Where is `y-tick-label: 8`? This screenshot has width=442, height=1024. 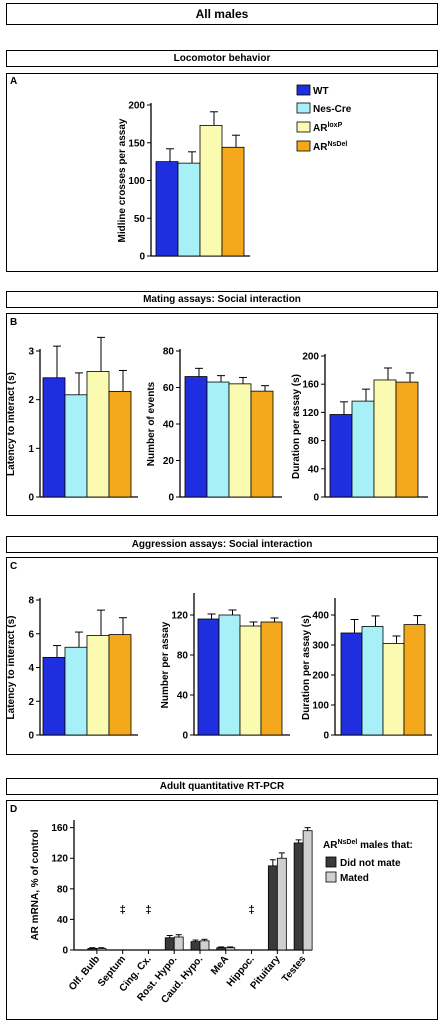 y-tick-label: 8 is located at coordinates (31, 601).